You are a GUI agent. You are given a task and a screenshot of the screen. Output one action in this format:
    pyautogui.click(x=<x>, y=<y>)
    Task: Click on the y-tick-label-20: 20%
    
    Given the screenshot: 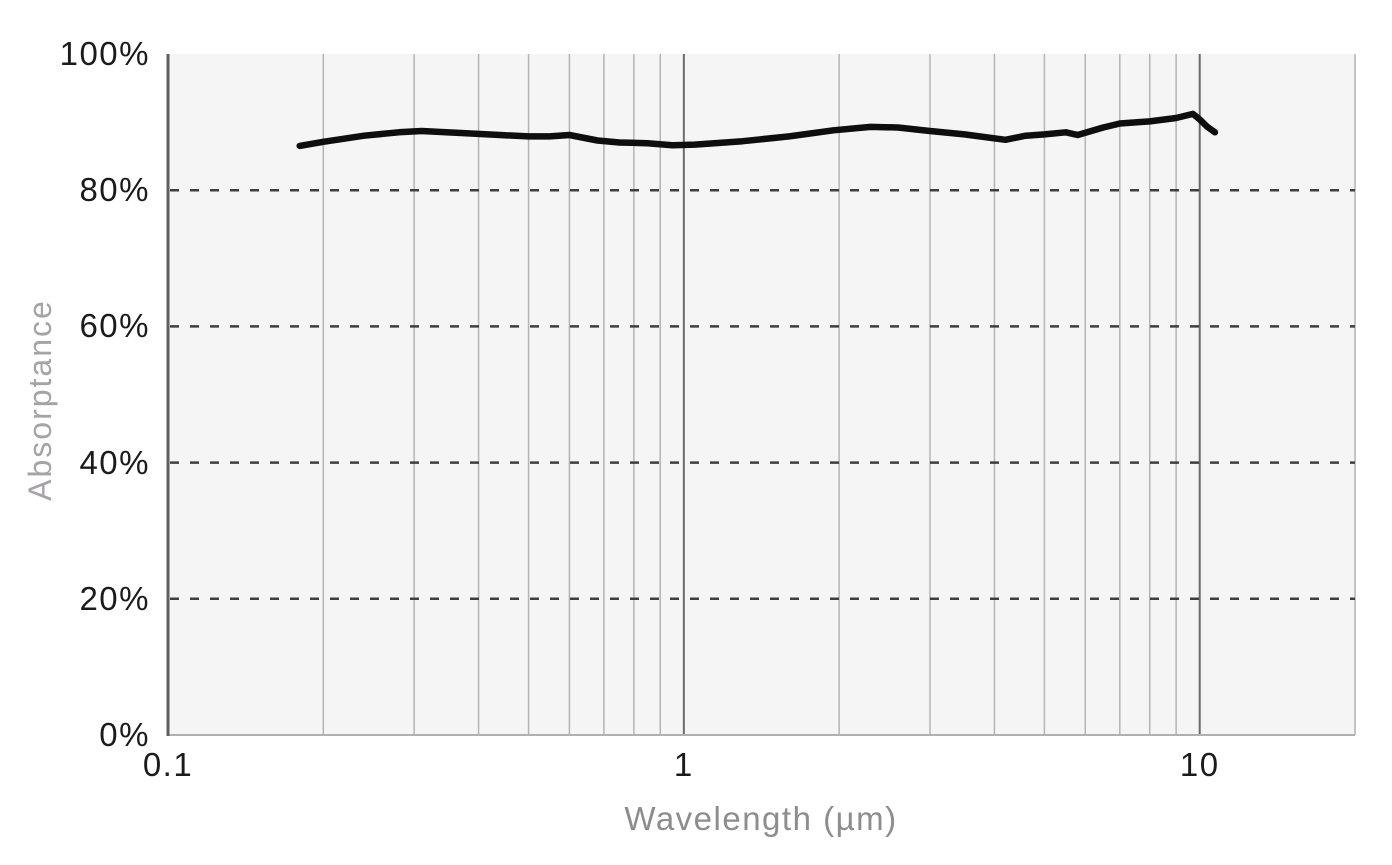 What is the action you would take?
    pyautogui.click(x=114, y=598)
    